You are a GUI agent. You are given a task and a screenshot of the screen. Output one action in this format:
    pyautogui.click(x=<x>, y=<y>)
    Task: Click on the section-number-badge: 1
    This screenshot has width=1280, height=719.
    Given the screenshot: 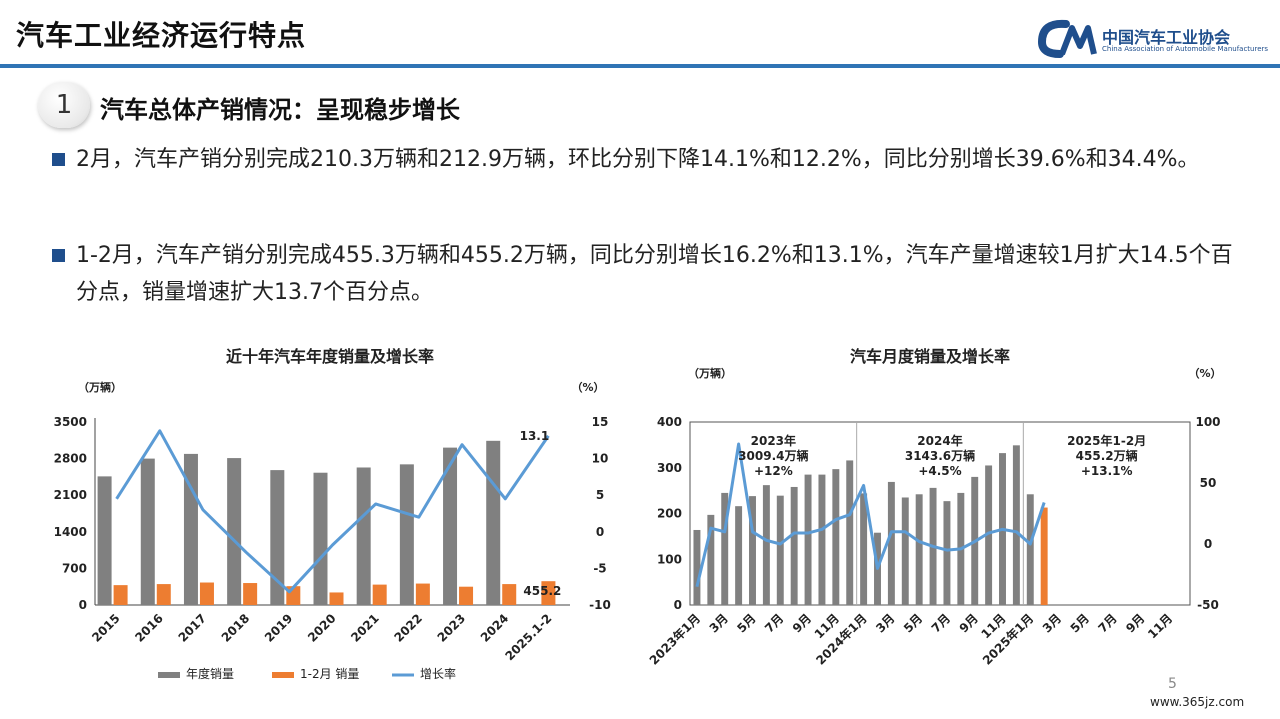 What is the action you would take?
    pyautogui.click(x=64, y=105)
    